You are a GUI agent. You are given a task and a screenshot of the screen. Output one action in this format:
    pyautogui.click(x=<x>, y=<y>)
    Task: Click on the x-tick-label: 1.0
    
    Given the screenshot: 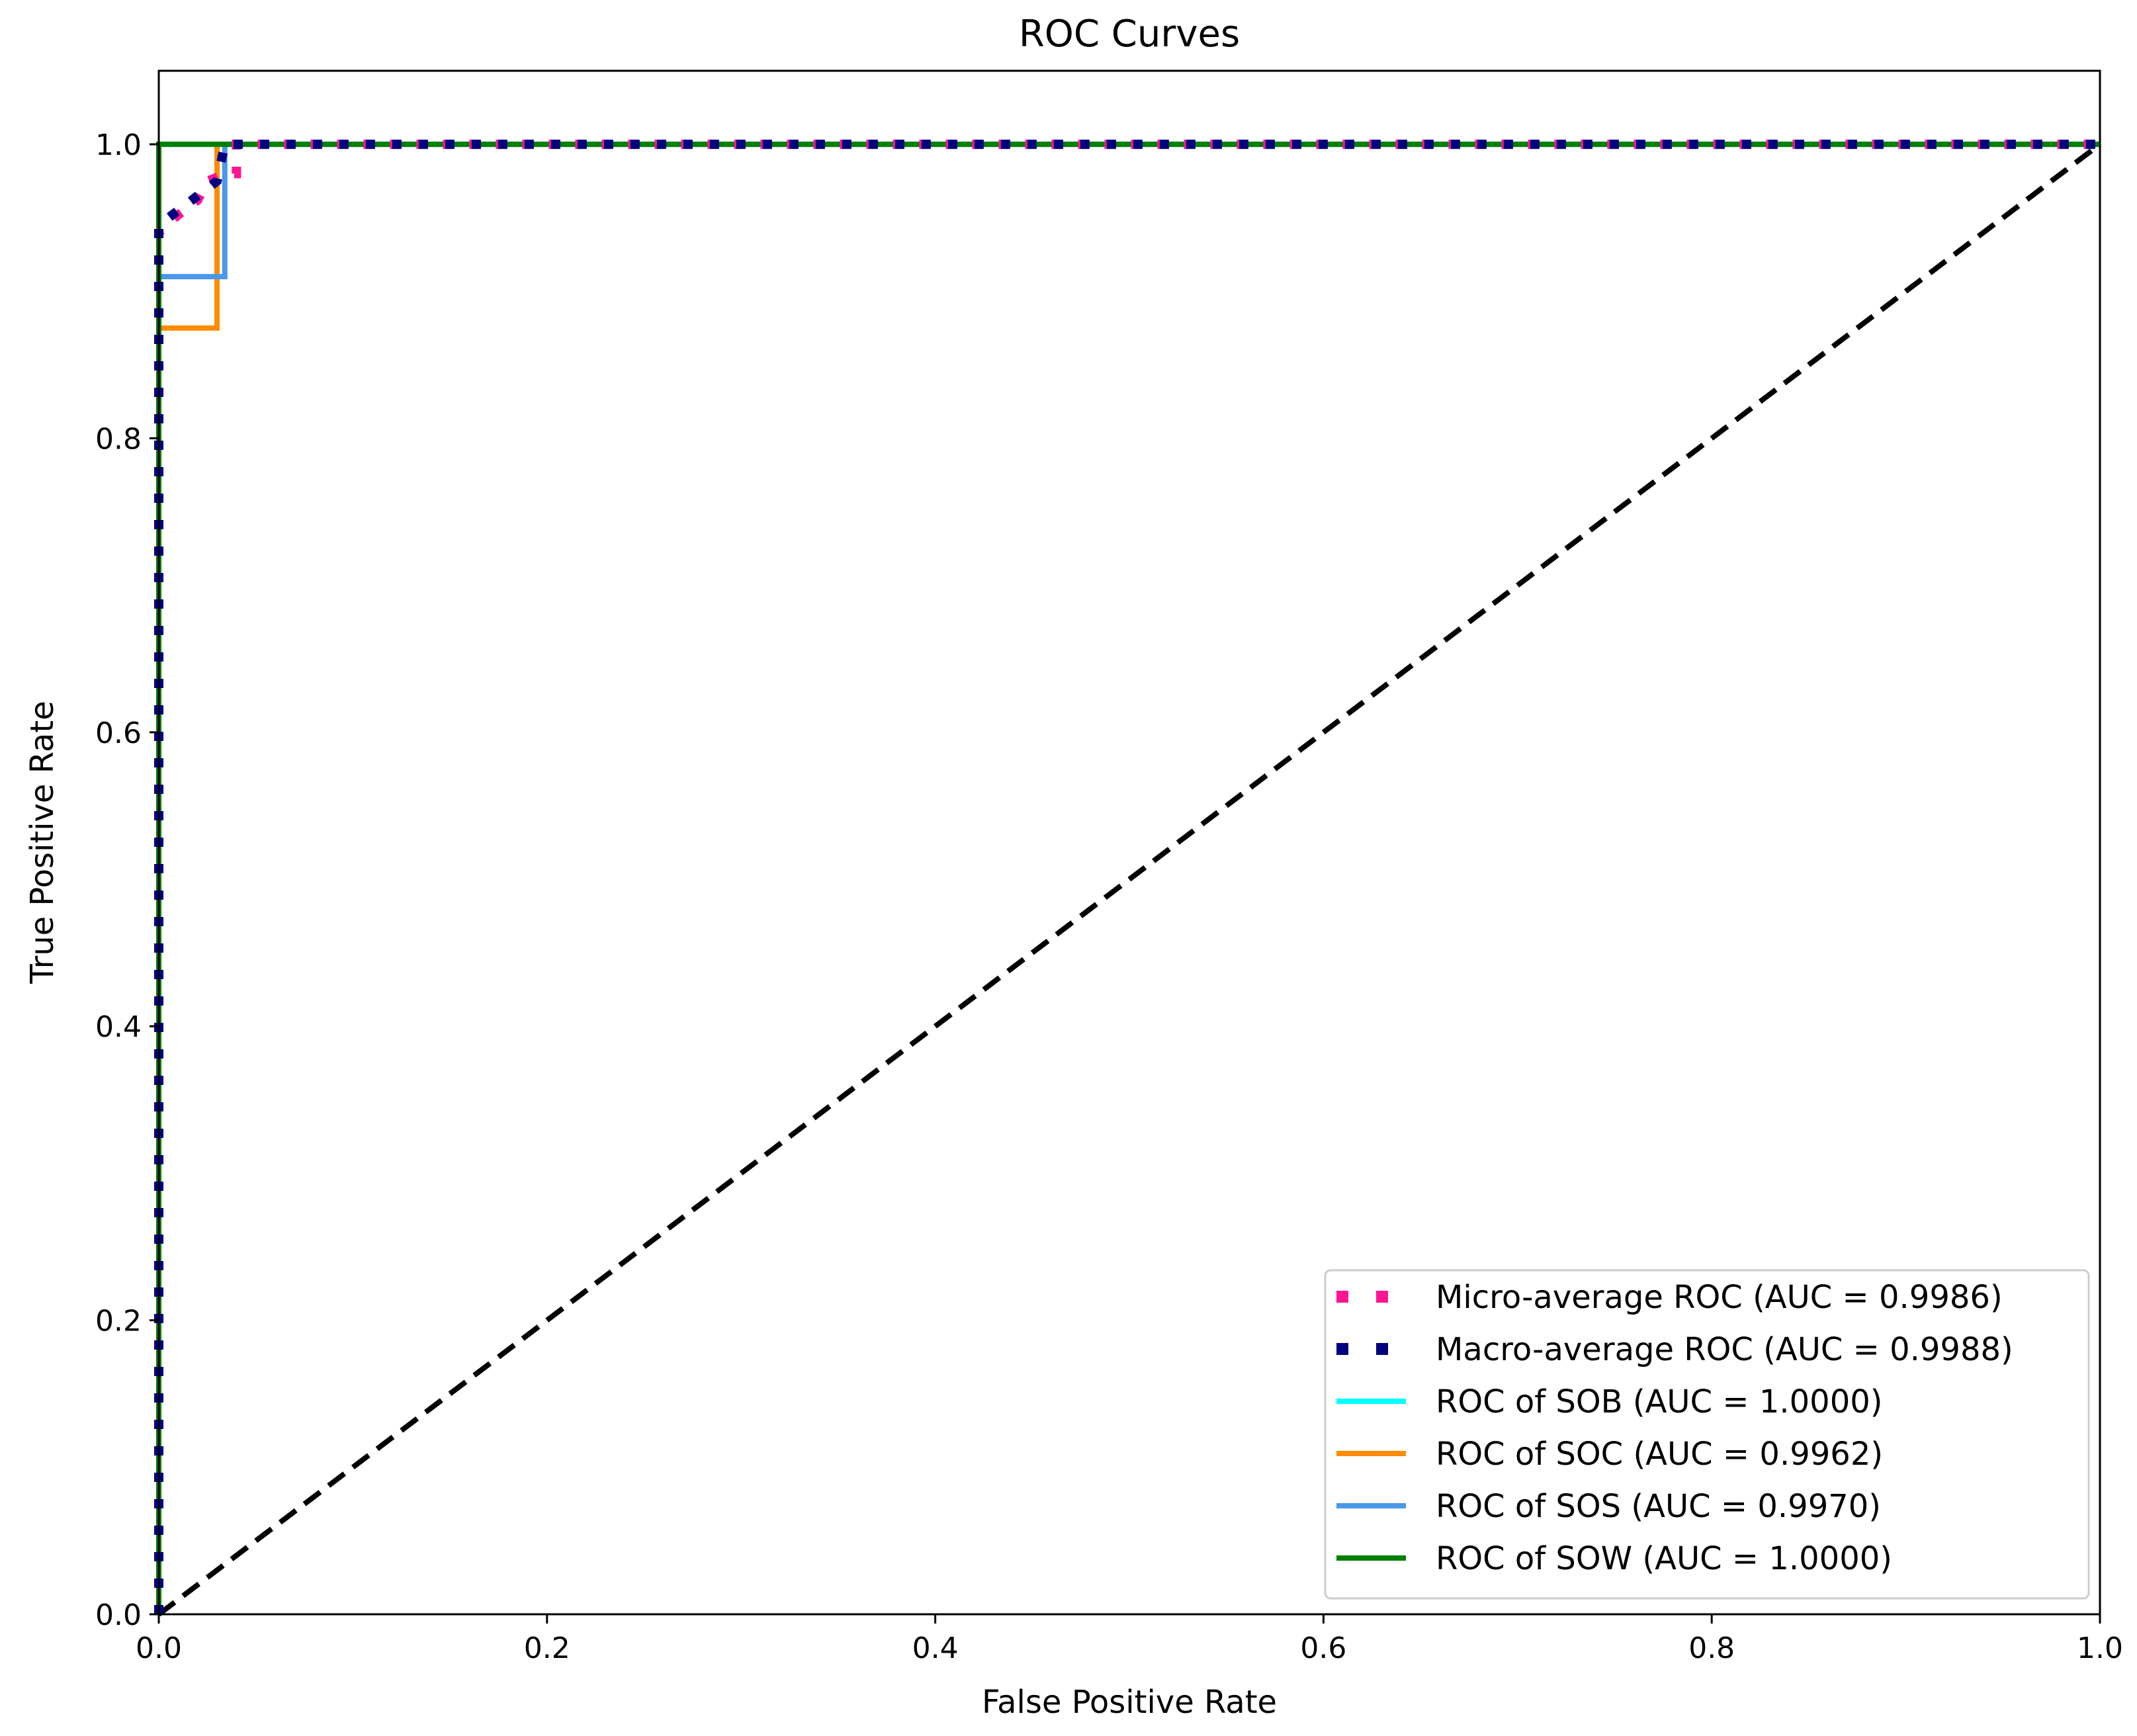 What is the action you would take?
    pyautogui.click(x=2100, y=1648)
    